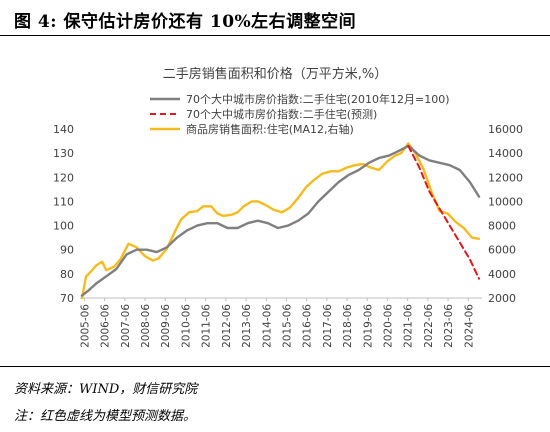 Image resolution: width=550 pixels, height=432 pixels. What do you see at coordinates (207, 326) in the screenshot?
I see `x-tick-label: 2011-06` at bounding box center [207, 326].